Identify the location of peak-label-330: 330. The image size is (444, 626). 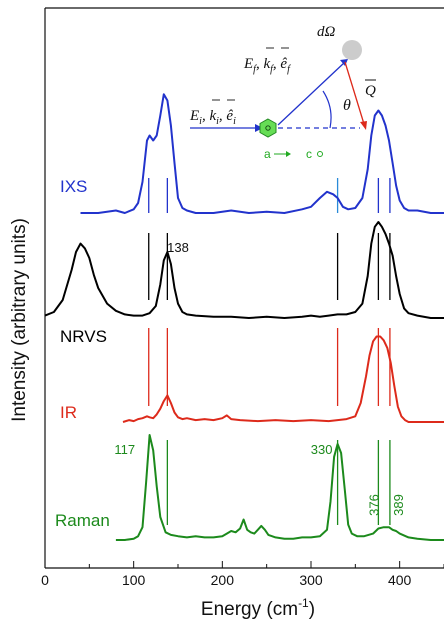
(322, 449).